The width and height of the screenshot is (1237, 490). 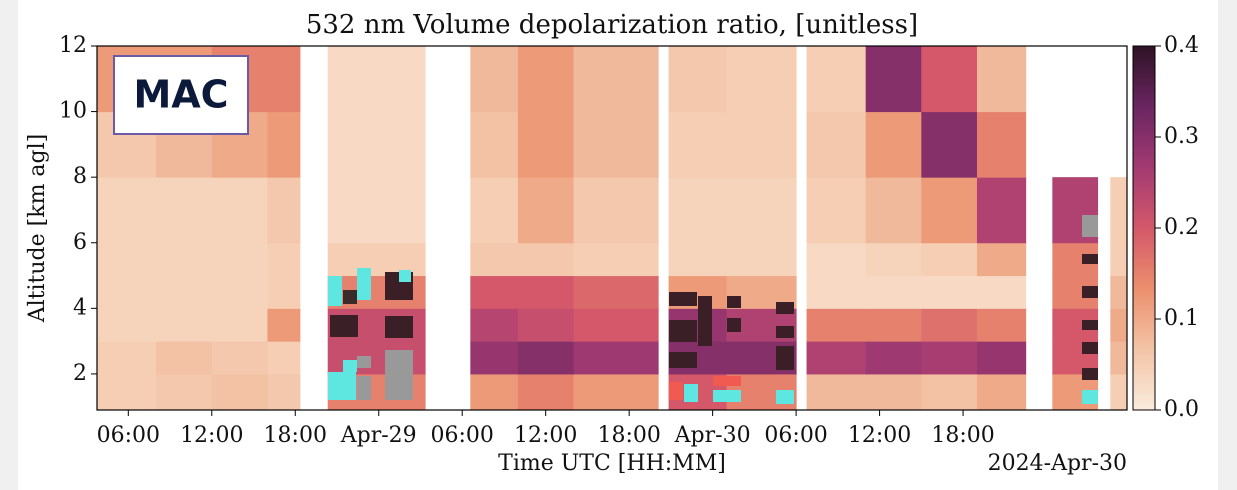 I want to click on colorbar-tick-label: 0.3, so click(x=1181, y=136).